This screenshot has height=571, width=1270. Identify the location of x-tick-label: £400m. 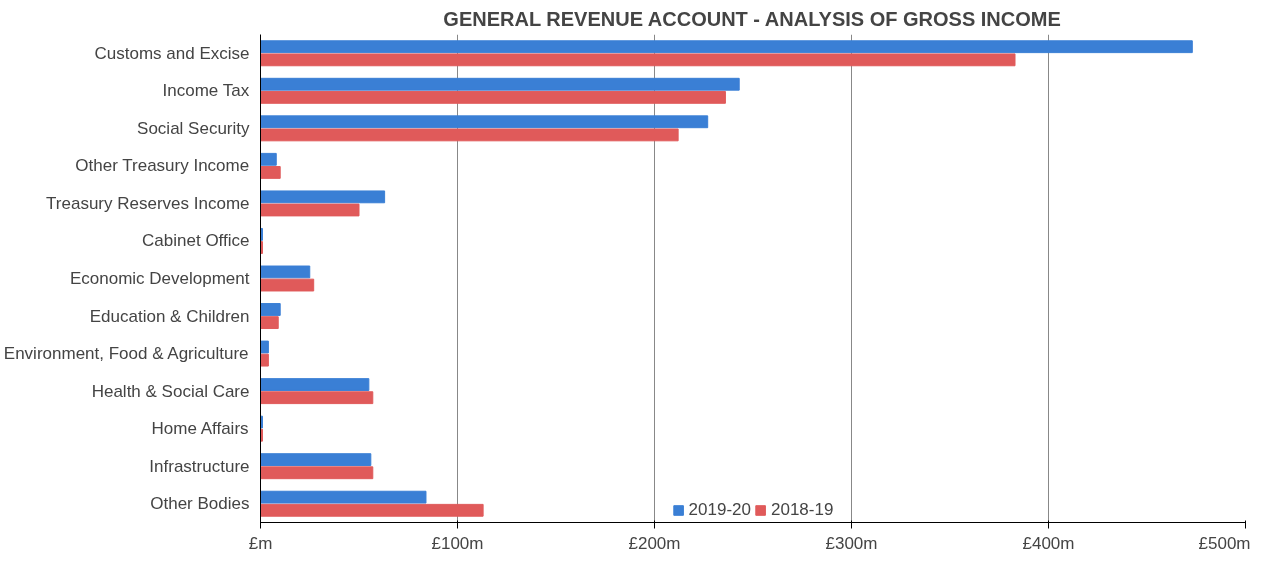
(1048, 543).